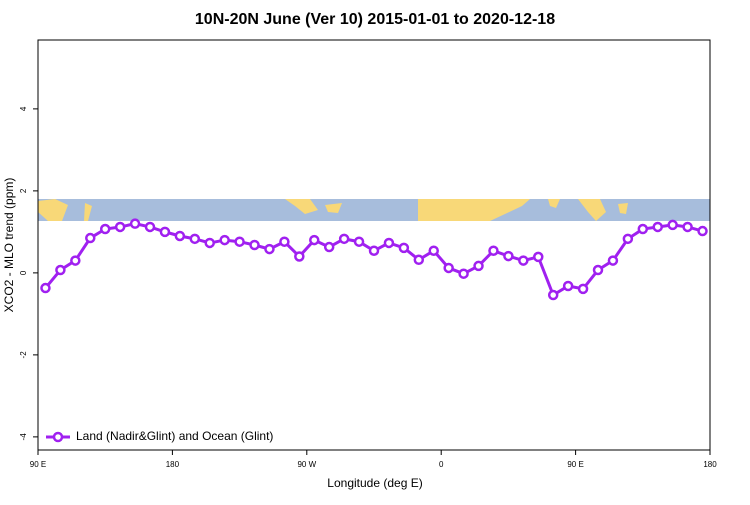  What do you see at coordinates (23, 190) in the screenshot?
I see `y-tick-label: 2` at bounding box center [23, 190].